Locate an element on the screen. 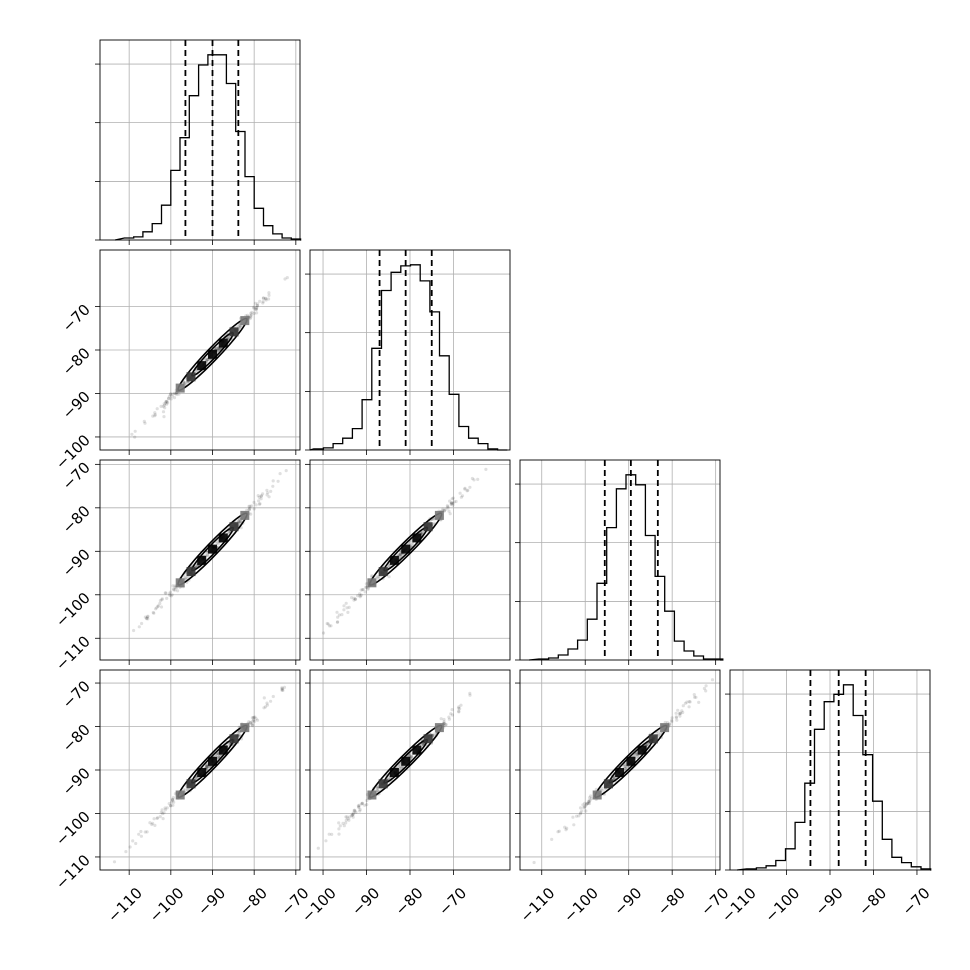 This screenshot has height=970, width=970. x-tick-label: −90 is located at coordinates (365, 901).